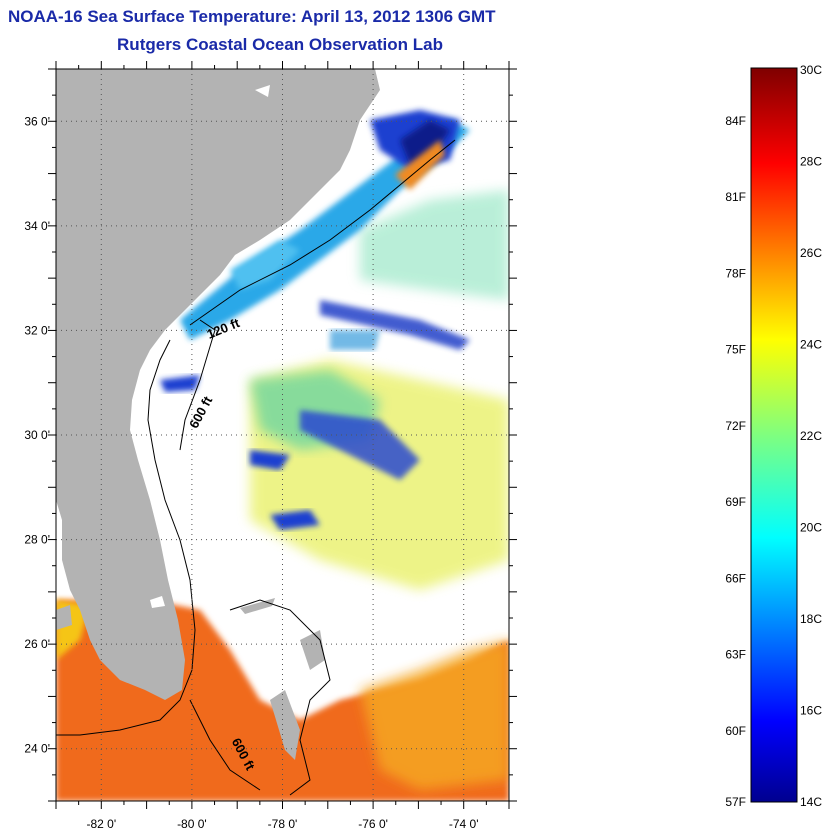  Describe the element at coordinates (283, 824) in the screenshot. I see `lon-tick-label: -78 0'` at that location.